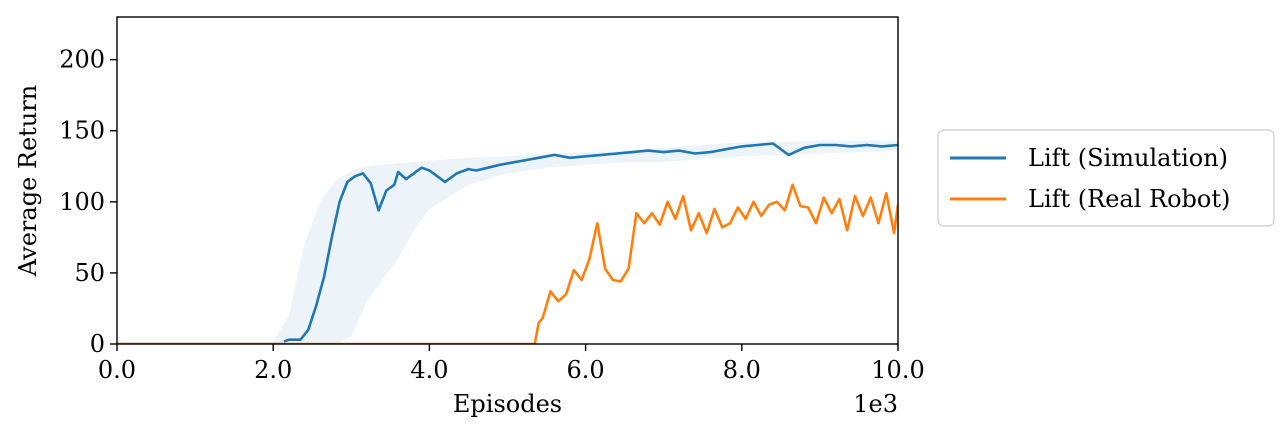 The width and height of the screenshot is (1288, 434). What do you see at coordinates (89, 273) in the screenshot?
I see `y-tick-label: 50` at bounding box center [89, 273].